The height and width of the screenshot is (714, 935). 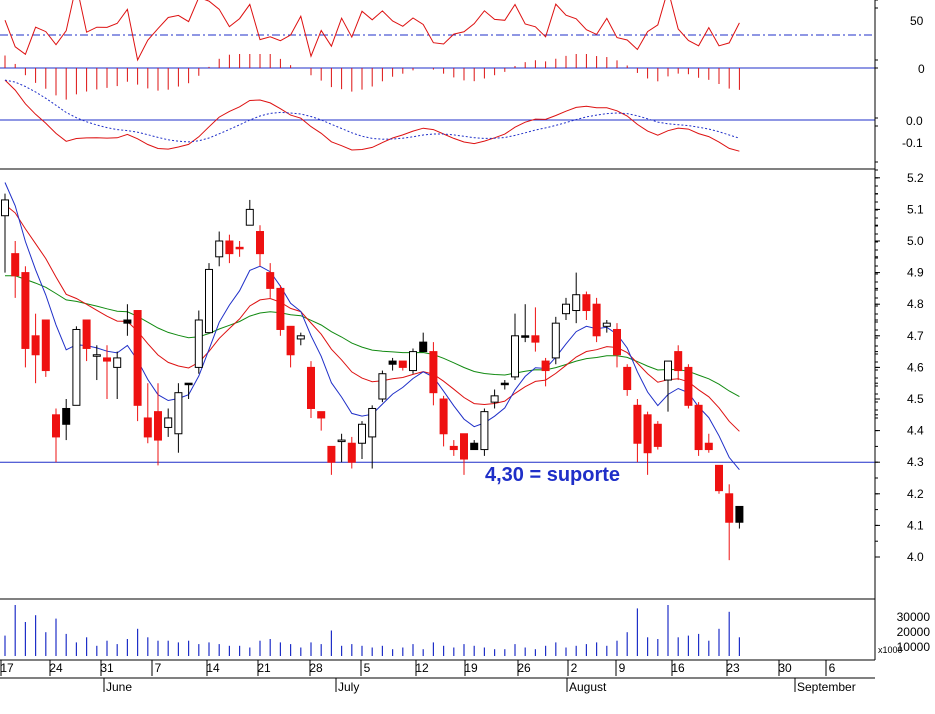 I want to click on price-tick-label: 4.1, so click(x=915, y=525).